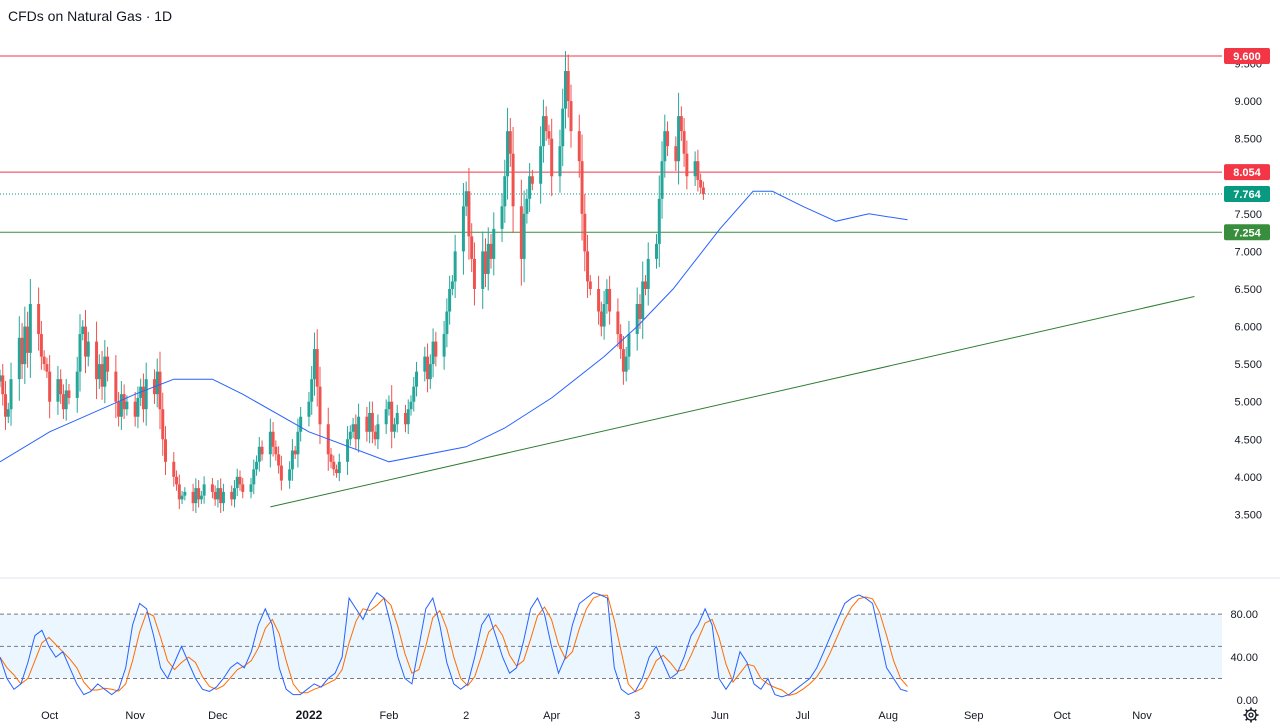 The width and height of the screenshot is (1280, 728). Describe the element at coordinates (551, 716) in the screenshot. I see `time-tick-label: Apr` at that location.